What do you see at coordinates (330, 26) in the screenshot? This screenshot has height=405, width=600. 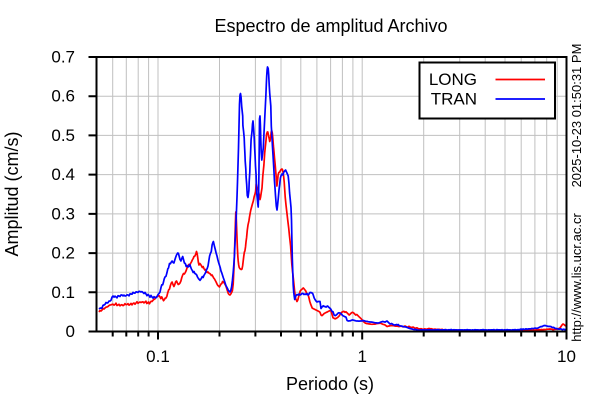 I see `svg-text: Espectro de amplitud Archivo` at bounding box center [330, 26].